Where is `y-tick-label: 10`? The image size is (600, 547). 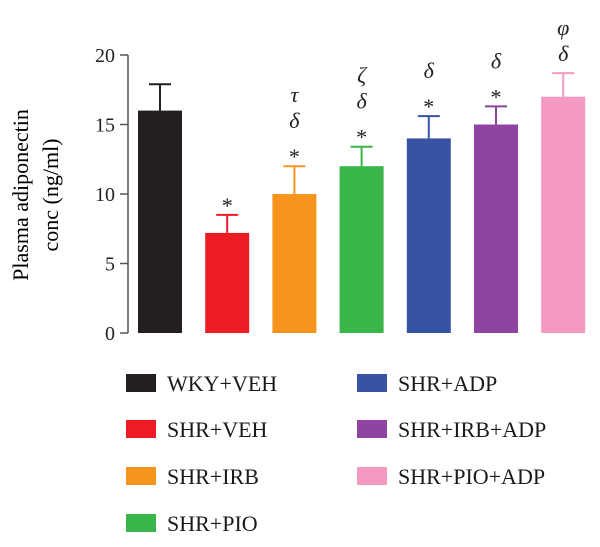
y-tick-label: 10 is located at coordinates (105, 195).